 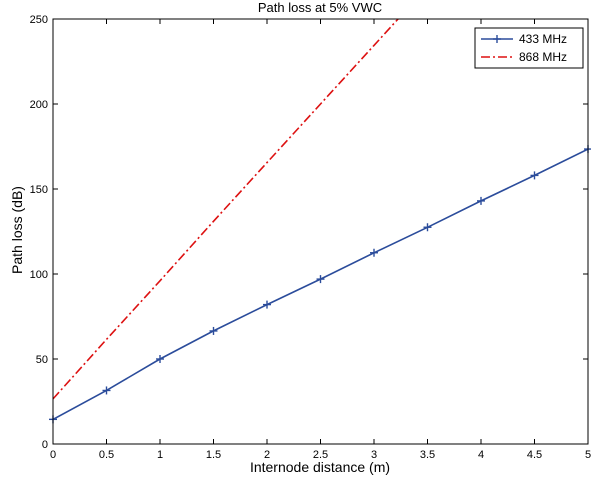 I want to click on x-tick-label: 0, so click(x=53, y=455).